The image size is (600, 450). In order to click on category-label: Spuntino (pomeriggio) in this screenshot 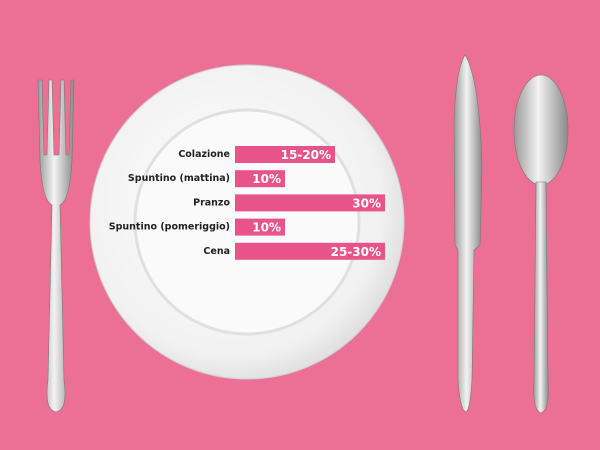, I will do `click(169, 227)`.